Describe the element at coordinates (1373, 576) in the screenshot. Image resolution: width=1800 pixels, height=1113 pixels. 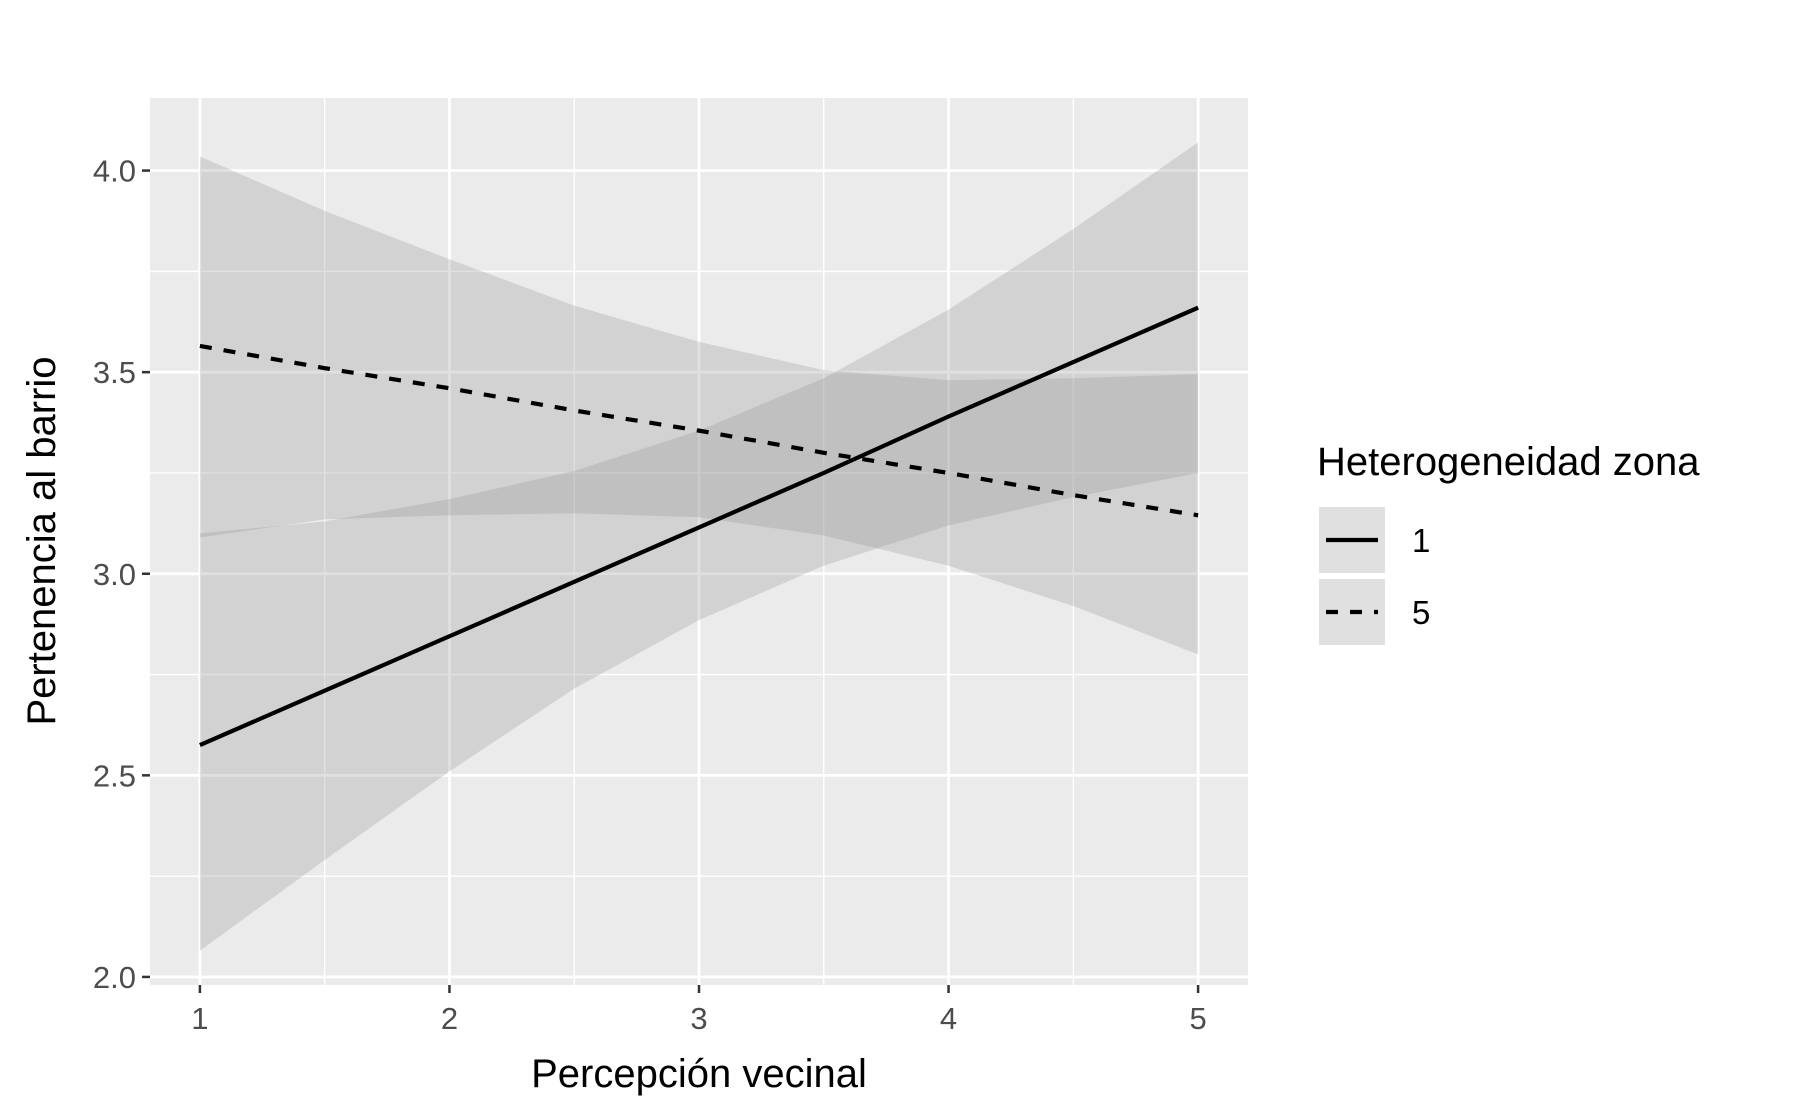
I see `legend-items: 15` at that location.